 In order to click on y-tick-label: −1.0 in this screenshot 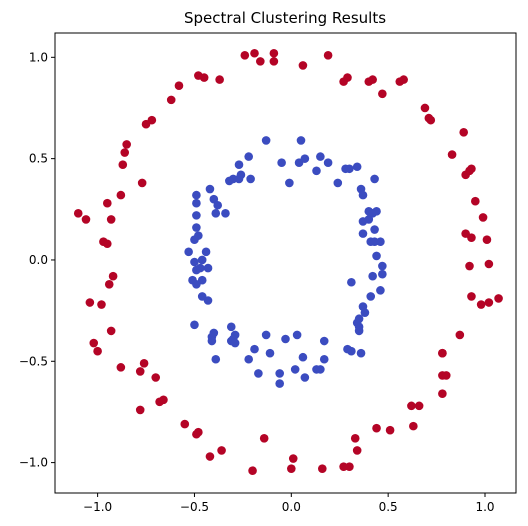, I will do `click(33, 463)`.